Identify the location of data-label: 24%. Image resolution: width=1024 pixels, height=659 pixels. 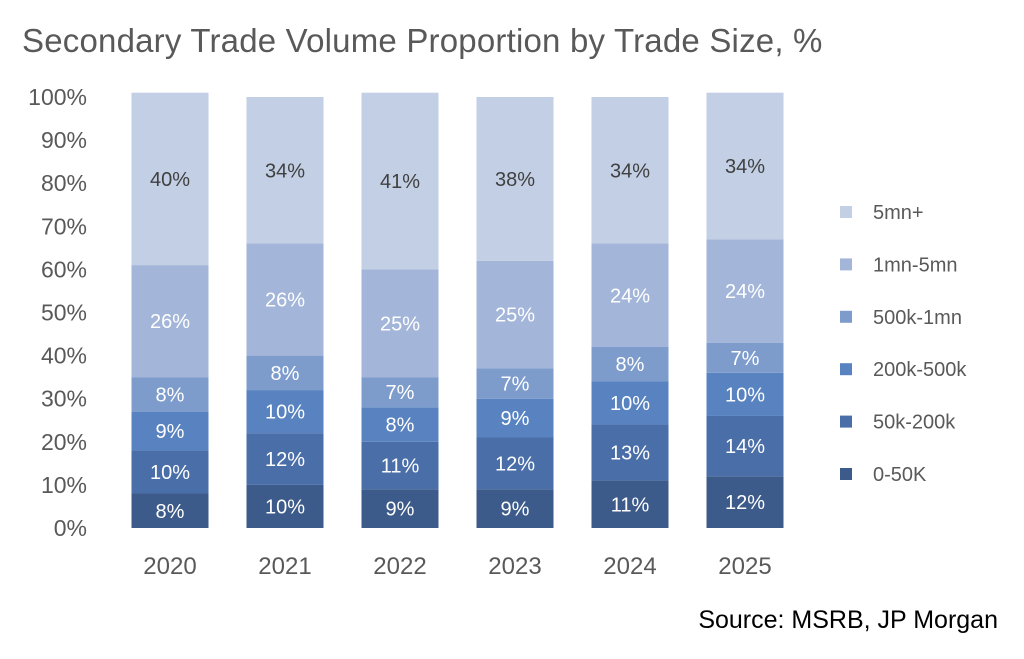
(630, 296).